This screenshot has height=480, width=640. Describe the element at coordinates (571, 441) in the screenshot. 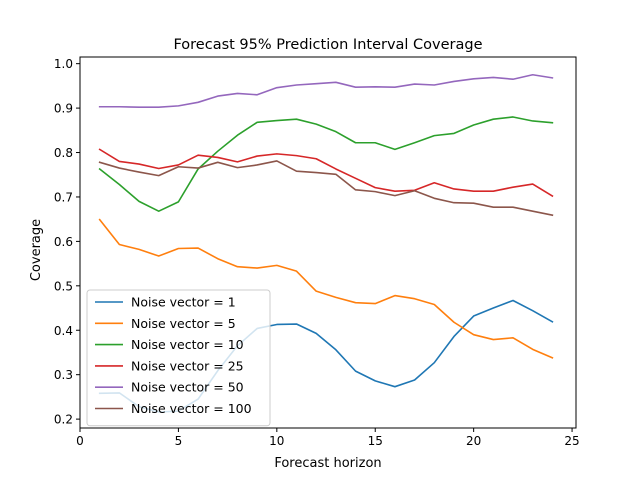

I see `x-tick-label: 25` at that location.